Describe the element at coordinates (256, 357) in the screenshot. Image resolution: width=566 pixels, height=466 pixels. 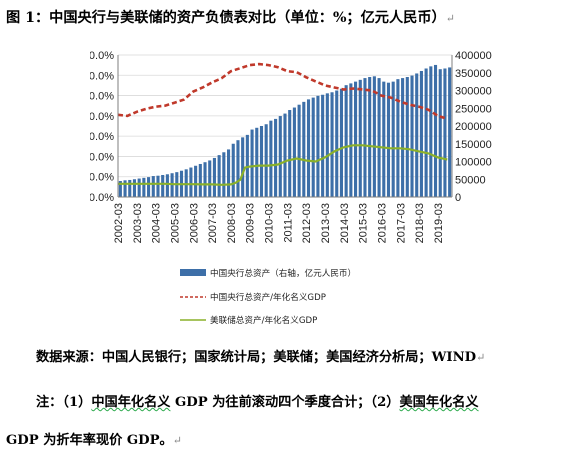
I see `source-text: 数据来源：中国人民银行；国家统计局；美联储；美国经济分析局；WIND` at that location.